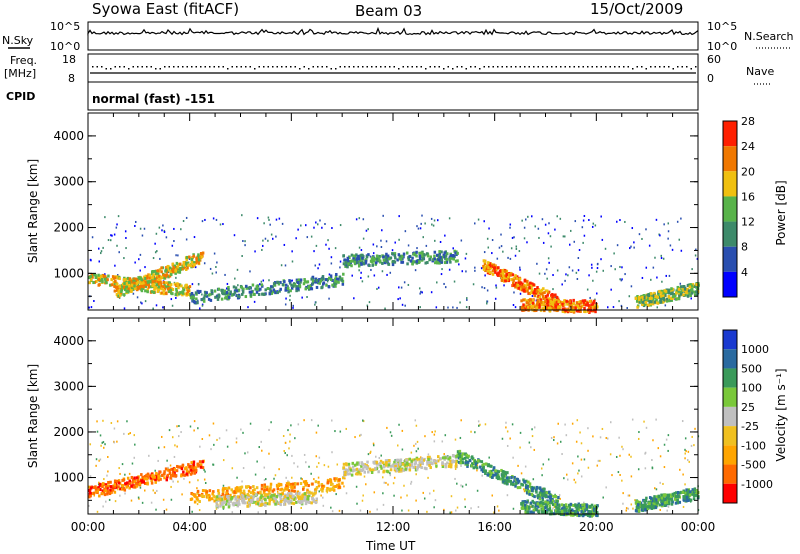  I want to click on nsearch-label: N.Search, so click(769, 36).